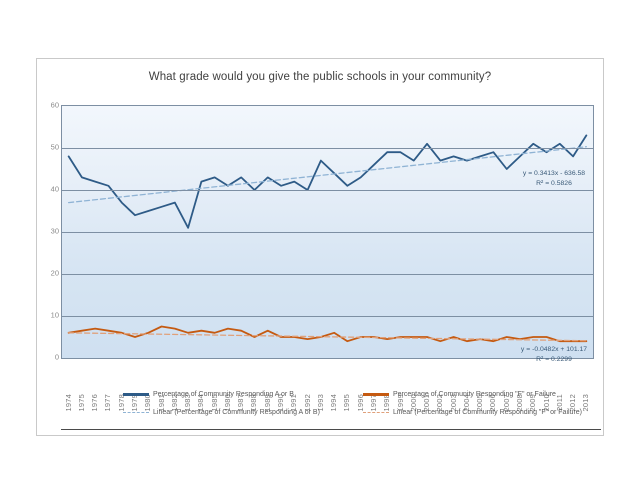 The image size is (640, 494). Describe the element at coordinates (54, 105) in the screenshot. I see `y-axis-tick-label: 60` at that location.